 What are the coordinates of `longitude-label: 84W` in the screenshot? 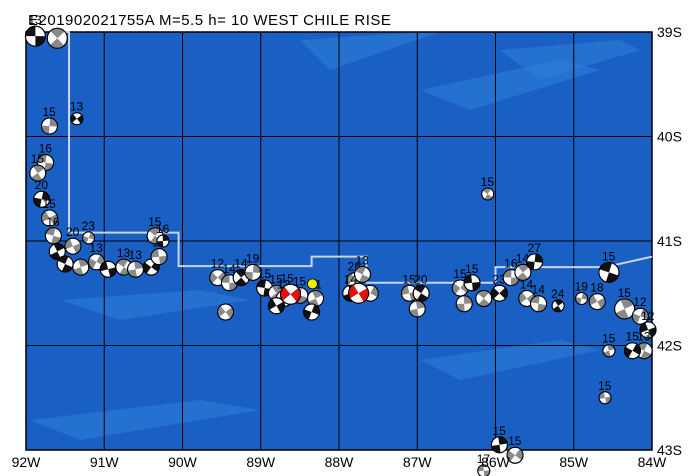 It's located at (653, 462).